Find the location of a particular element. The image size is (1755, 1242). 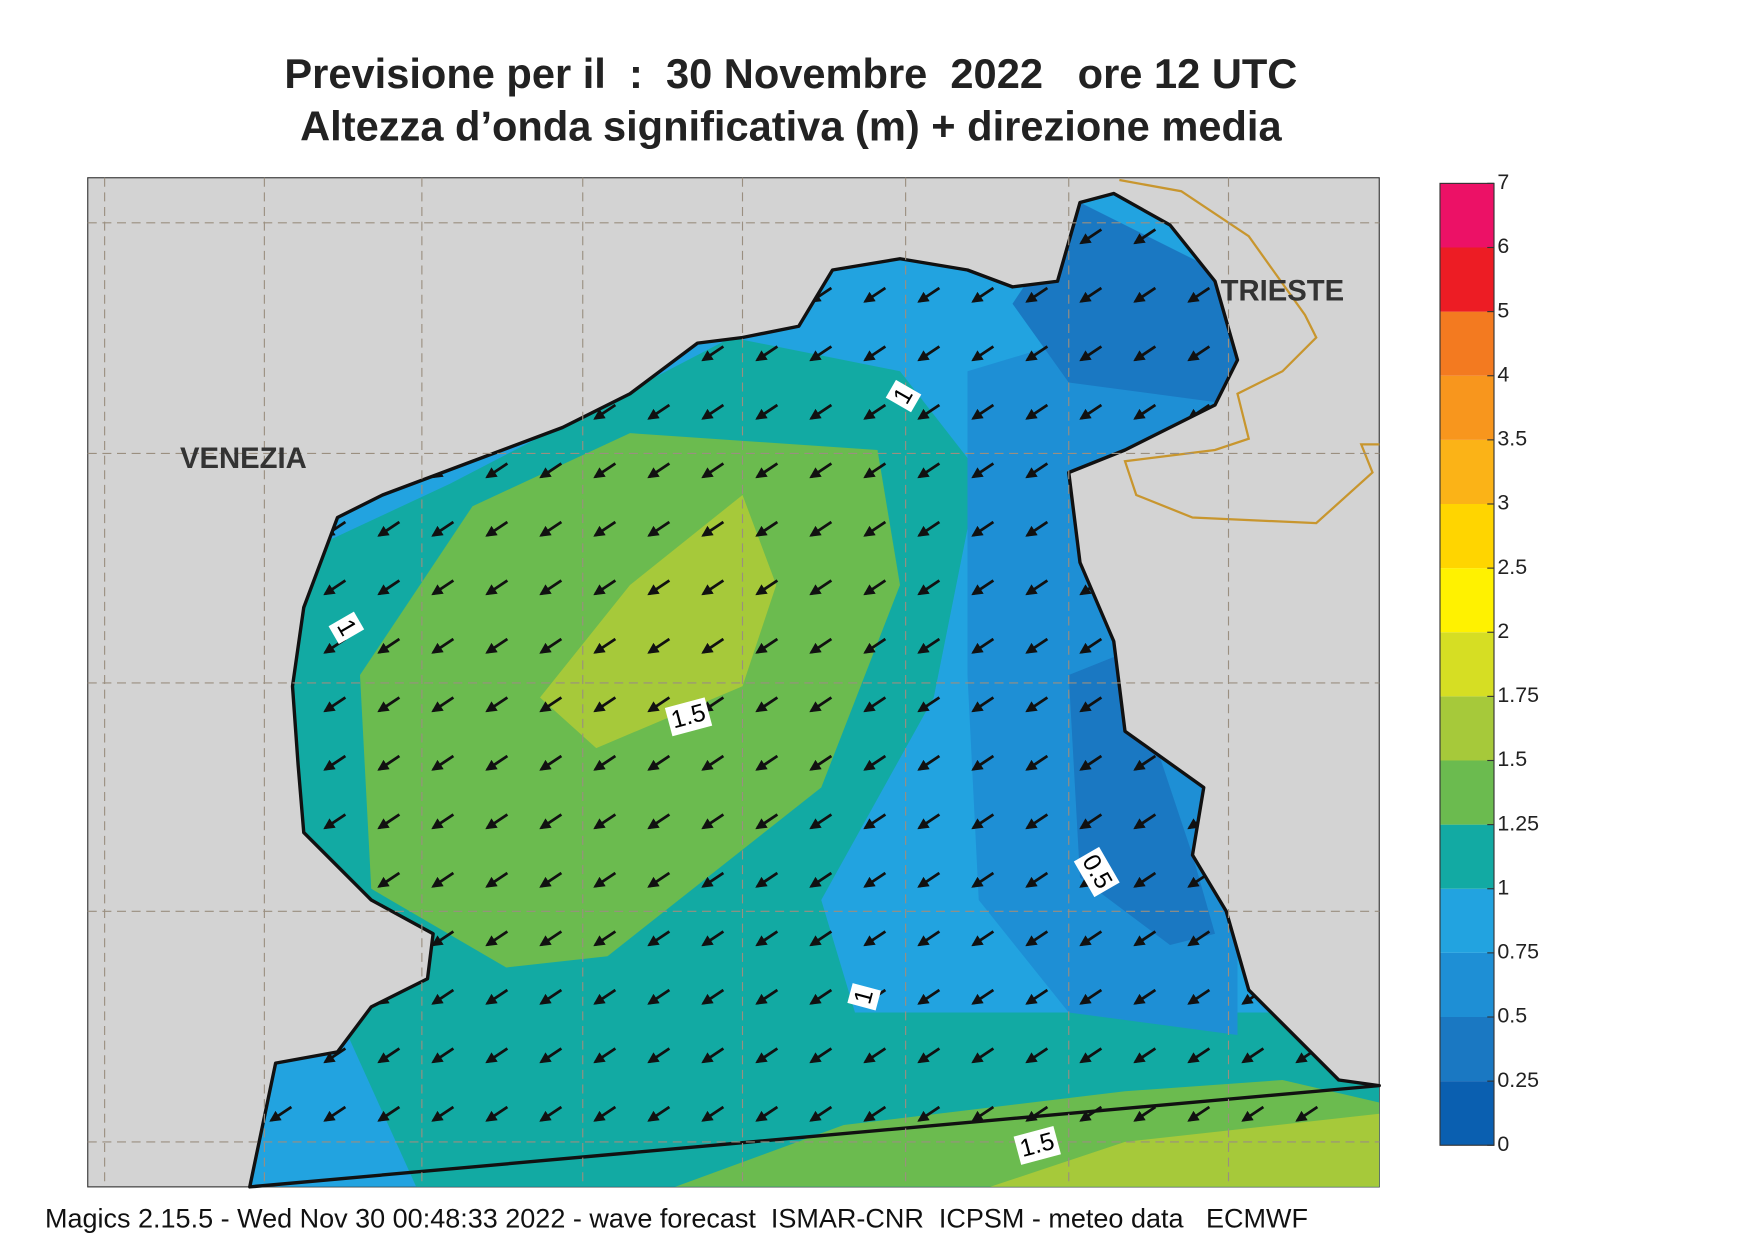

colorbar-label: 1.75 is located at coordinates (1518, 695).